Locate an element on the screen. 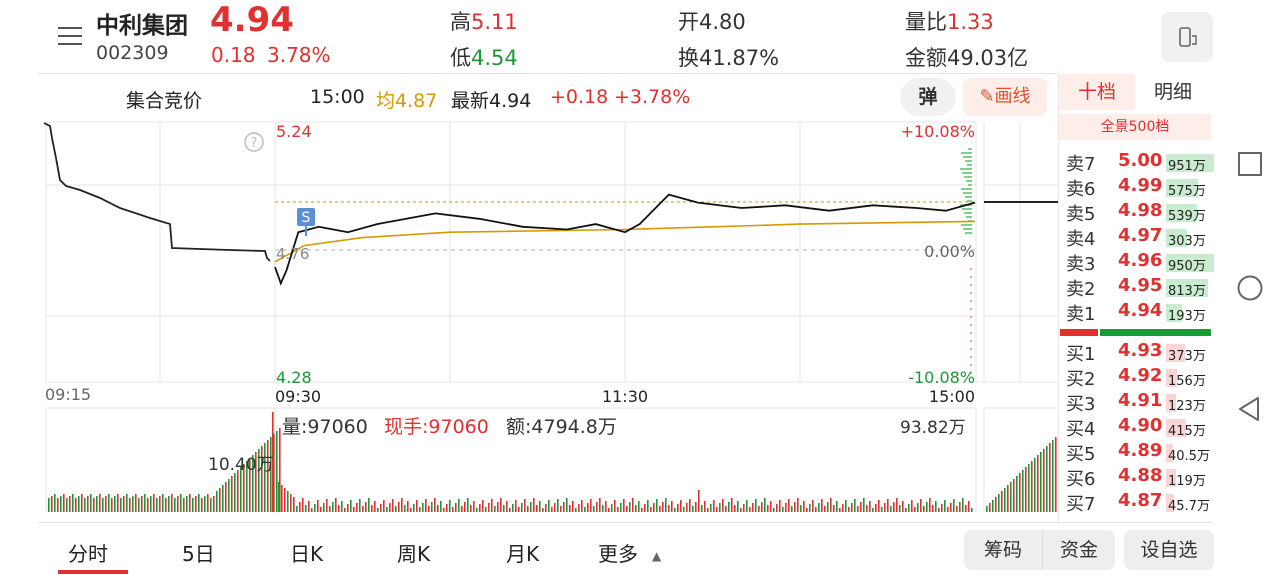 The image size is (1280, 576). back-button is located at coordinates (1250, 409).